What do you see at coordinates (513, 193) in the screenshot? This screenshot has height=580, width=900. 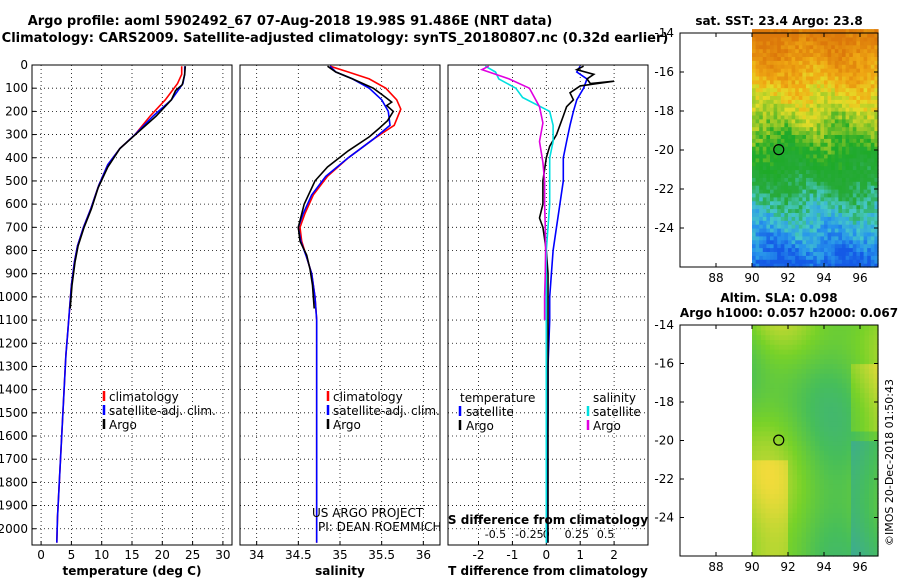 I see `series-line-salinity-argo` at bounding box center [513, 193].